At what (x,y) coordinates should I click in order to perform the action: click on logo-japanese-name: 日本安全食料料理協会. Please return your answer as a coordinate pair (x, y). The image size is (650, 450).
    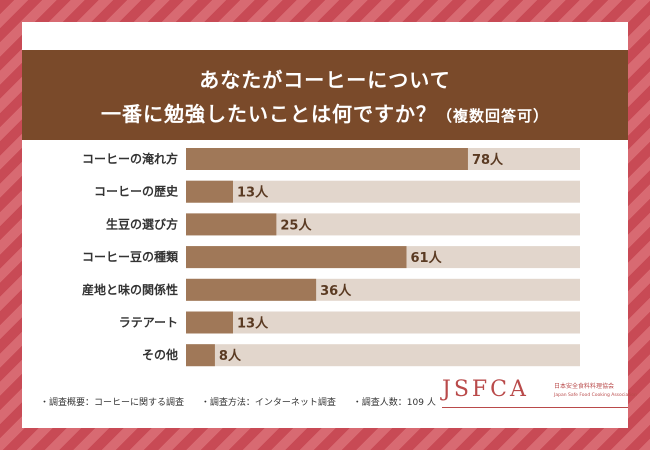
    Looking at the image, I should click on (584, 386).